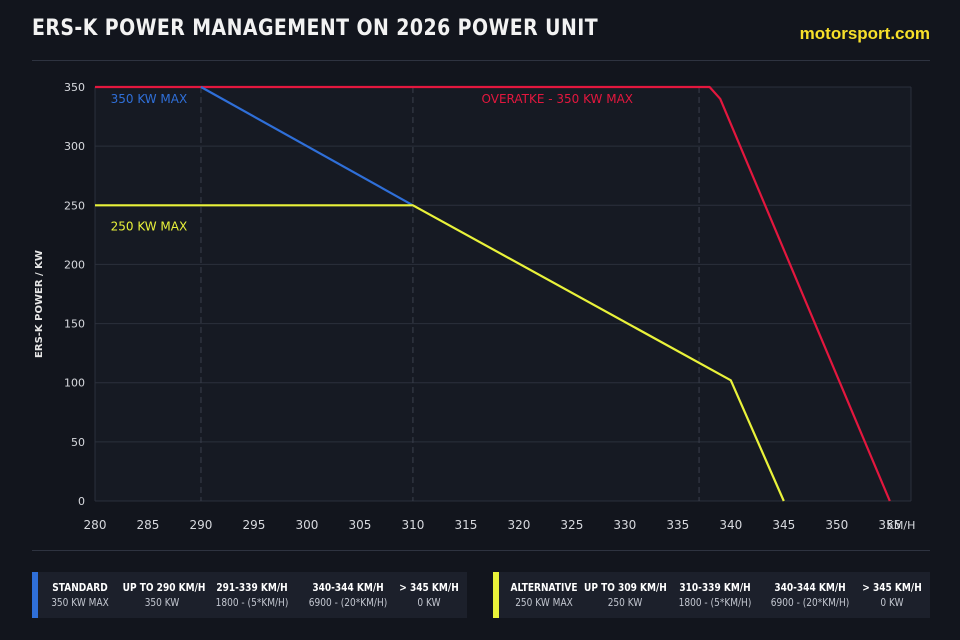 This screenshot has height=640, width=960. What do you see at coordinates (481, 550) in the screenshot?
I see `footer-divider` at bounding box center [481, 550].